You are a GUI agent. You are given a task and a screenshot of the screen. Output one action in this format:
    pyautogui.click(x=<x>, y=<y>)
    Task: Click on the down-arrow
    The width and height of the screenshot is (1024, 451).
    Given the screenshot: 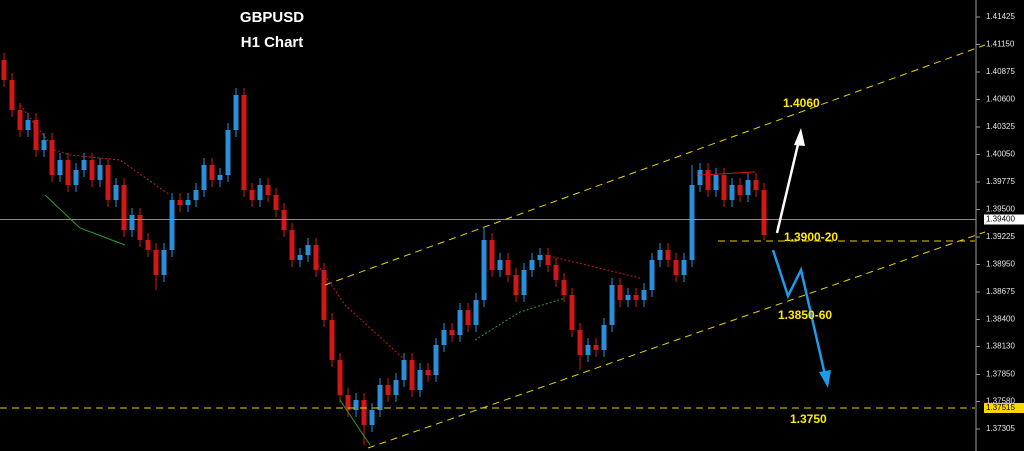 What is the action you would take?
    pyautogui.click(x=799, y=312)
    